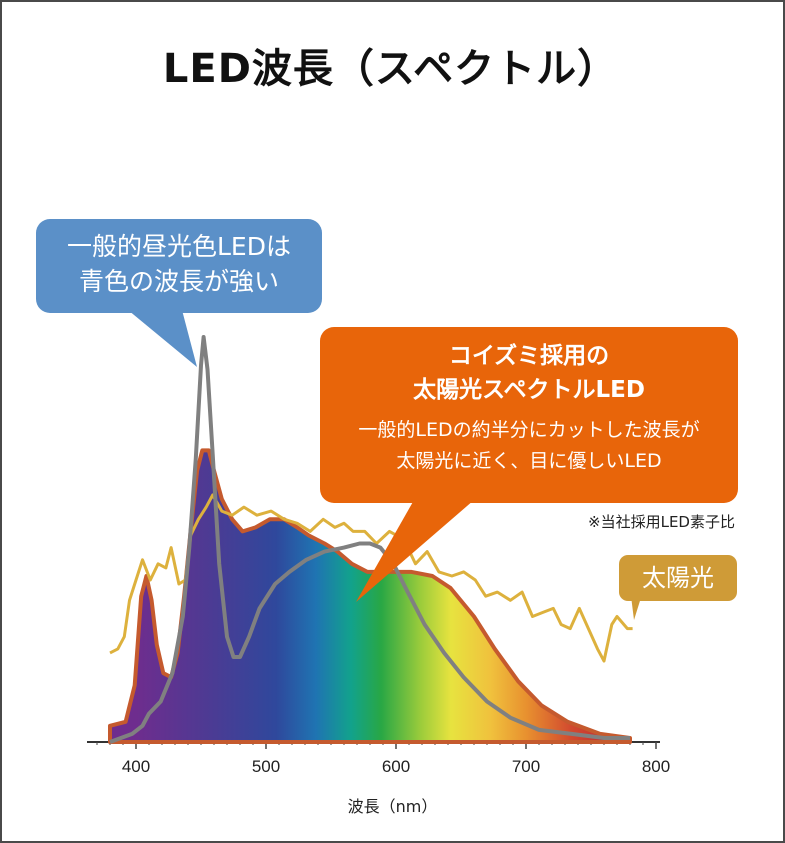 Image resolution: width=785 pixels, height=843 pixels. What do you see at coordinates (136, 766) in the screenshot?
I see `x-tick-label: 400` at bounding box center [136, 766].